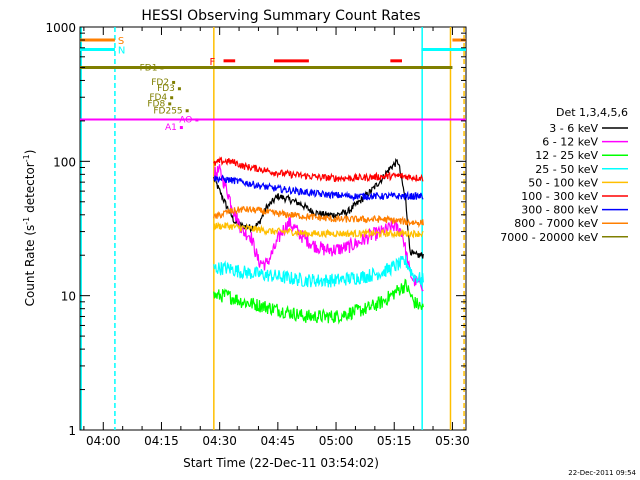 The image size is (640, 480). What do you see at coordinates (174, 82) in the screenshot?
I see `flag-fd2-marker` at bounding box center [174, 82].